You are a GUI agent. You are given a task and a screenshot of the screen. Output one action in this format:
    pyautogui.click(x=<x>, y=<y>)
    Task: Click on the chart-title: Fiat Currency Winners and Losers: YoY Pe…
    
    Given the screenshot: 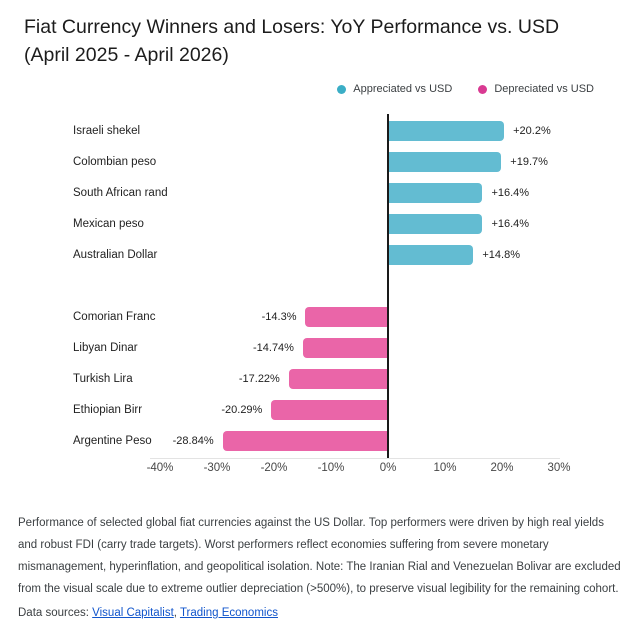 What is the action you would take?
    pyautogui.click(x=319, y=41)
    